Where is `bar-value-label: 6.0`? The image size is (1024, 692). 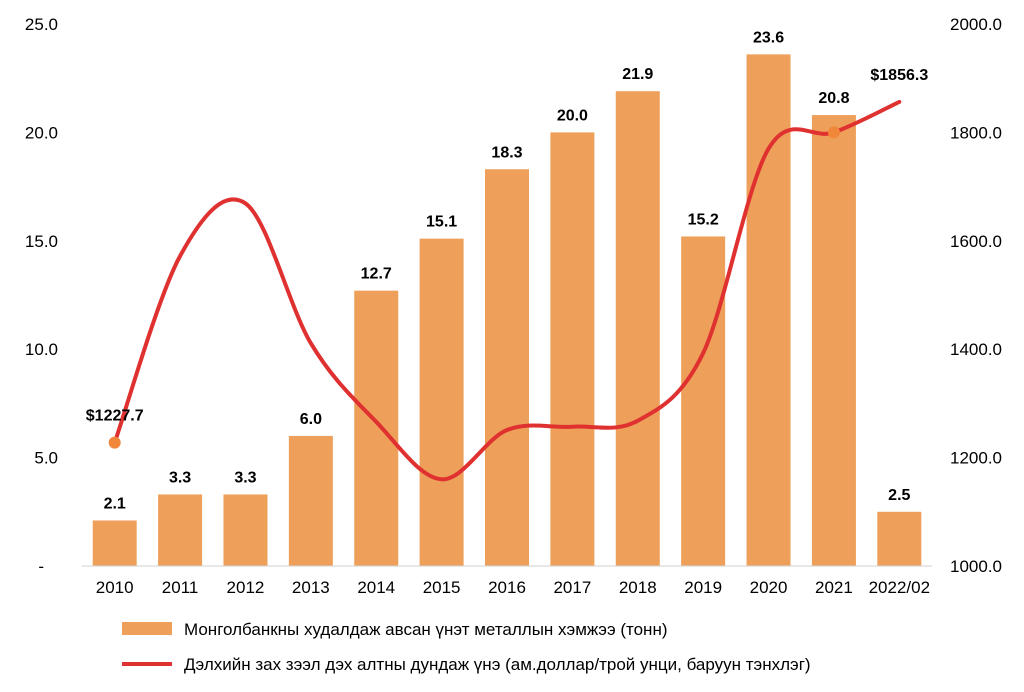
bar-value-label: 6.0 is located at coordinates (311, 419).